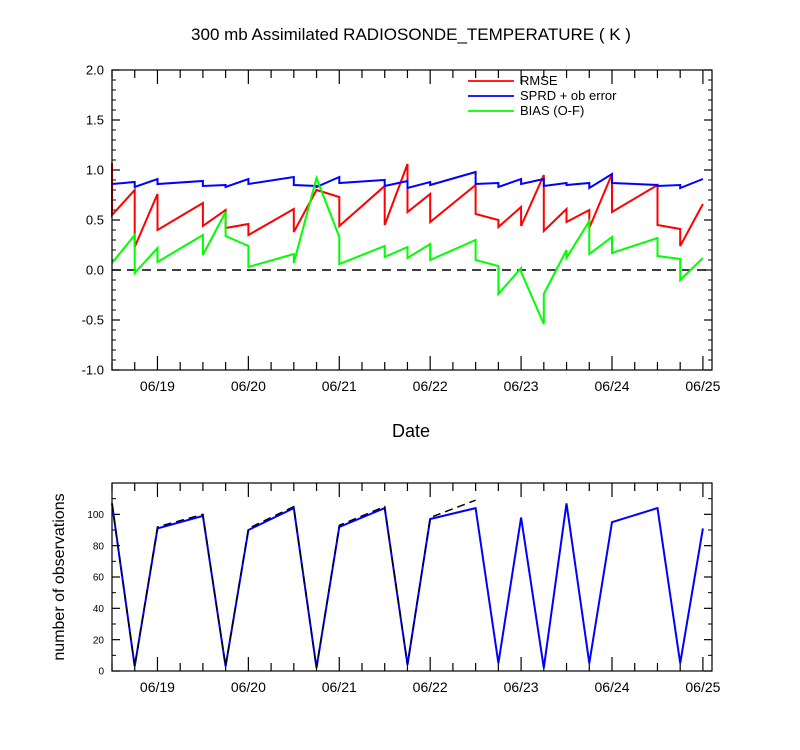 Image resolution: width=800 pixels, height=750 pixels. I want to click on y-tick-label: -1.0, so click(93, 370).